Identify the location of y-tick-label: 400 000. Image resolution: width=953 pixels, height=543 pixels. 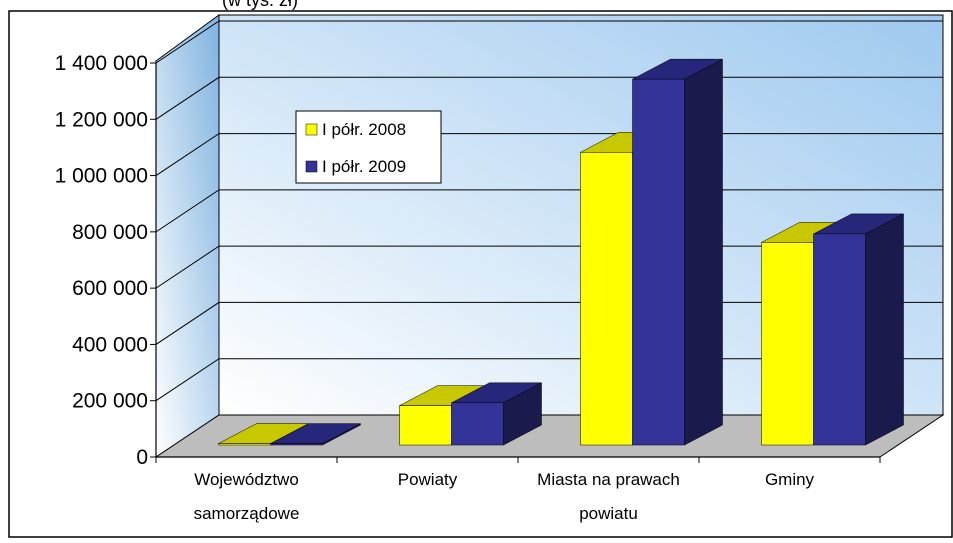
(110, 344).